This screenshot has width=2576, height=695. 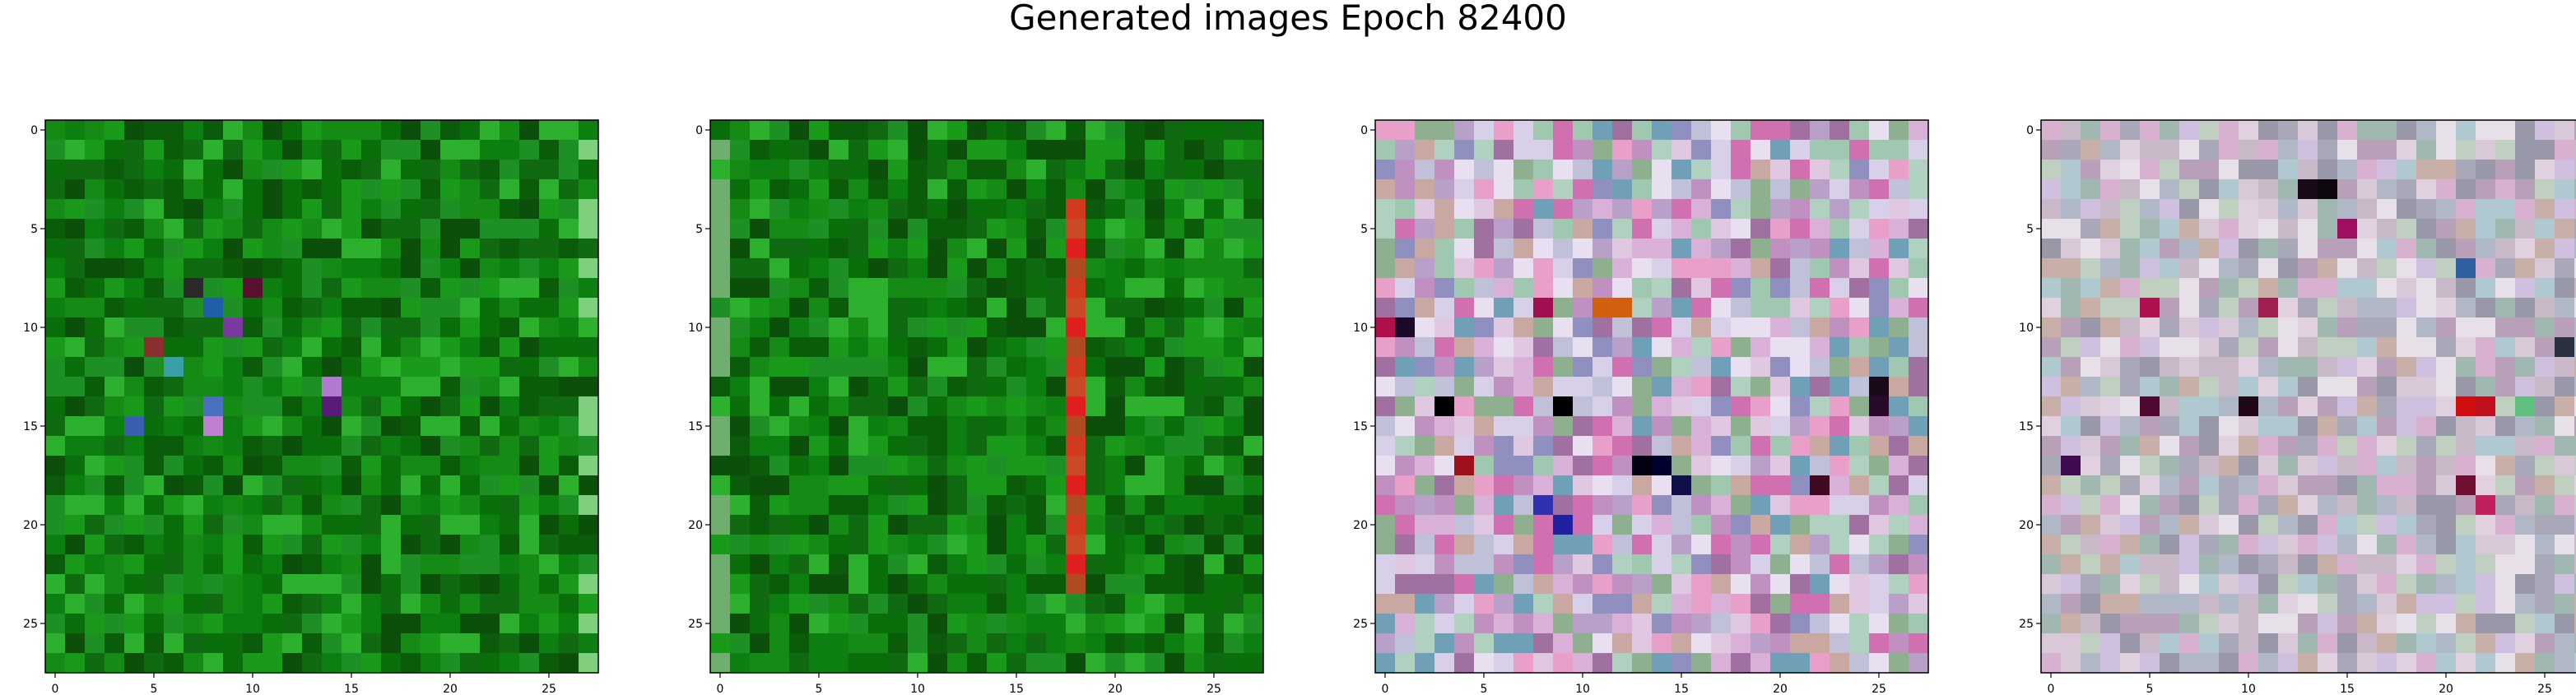 I want to click on y-tick-label: 25, so click(x=1360, y=624).